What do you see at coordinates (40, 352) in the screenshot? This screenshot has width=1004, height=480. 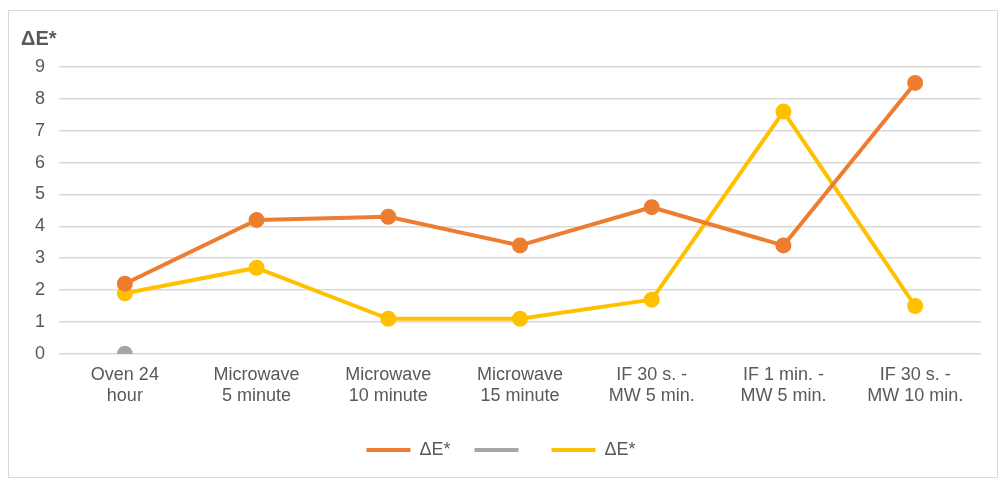 I see `y-tick-label: 0` at bounding box center [40, 352].